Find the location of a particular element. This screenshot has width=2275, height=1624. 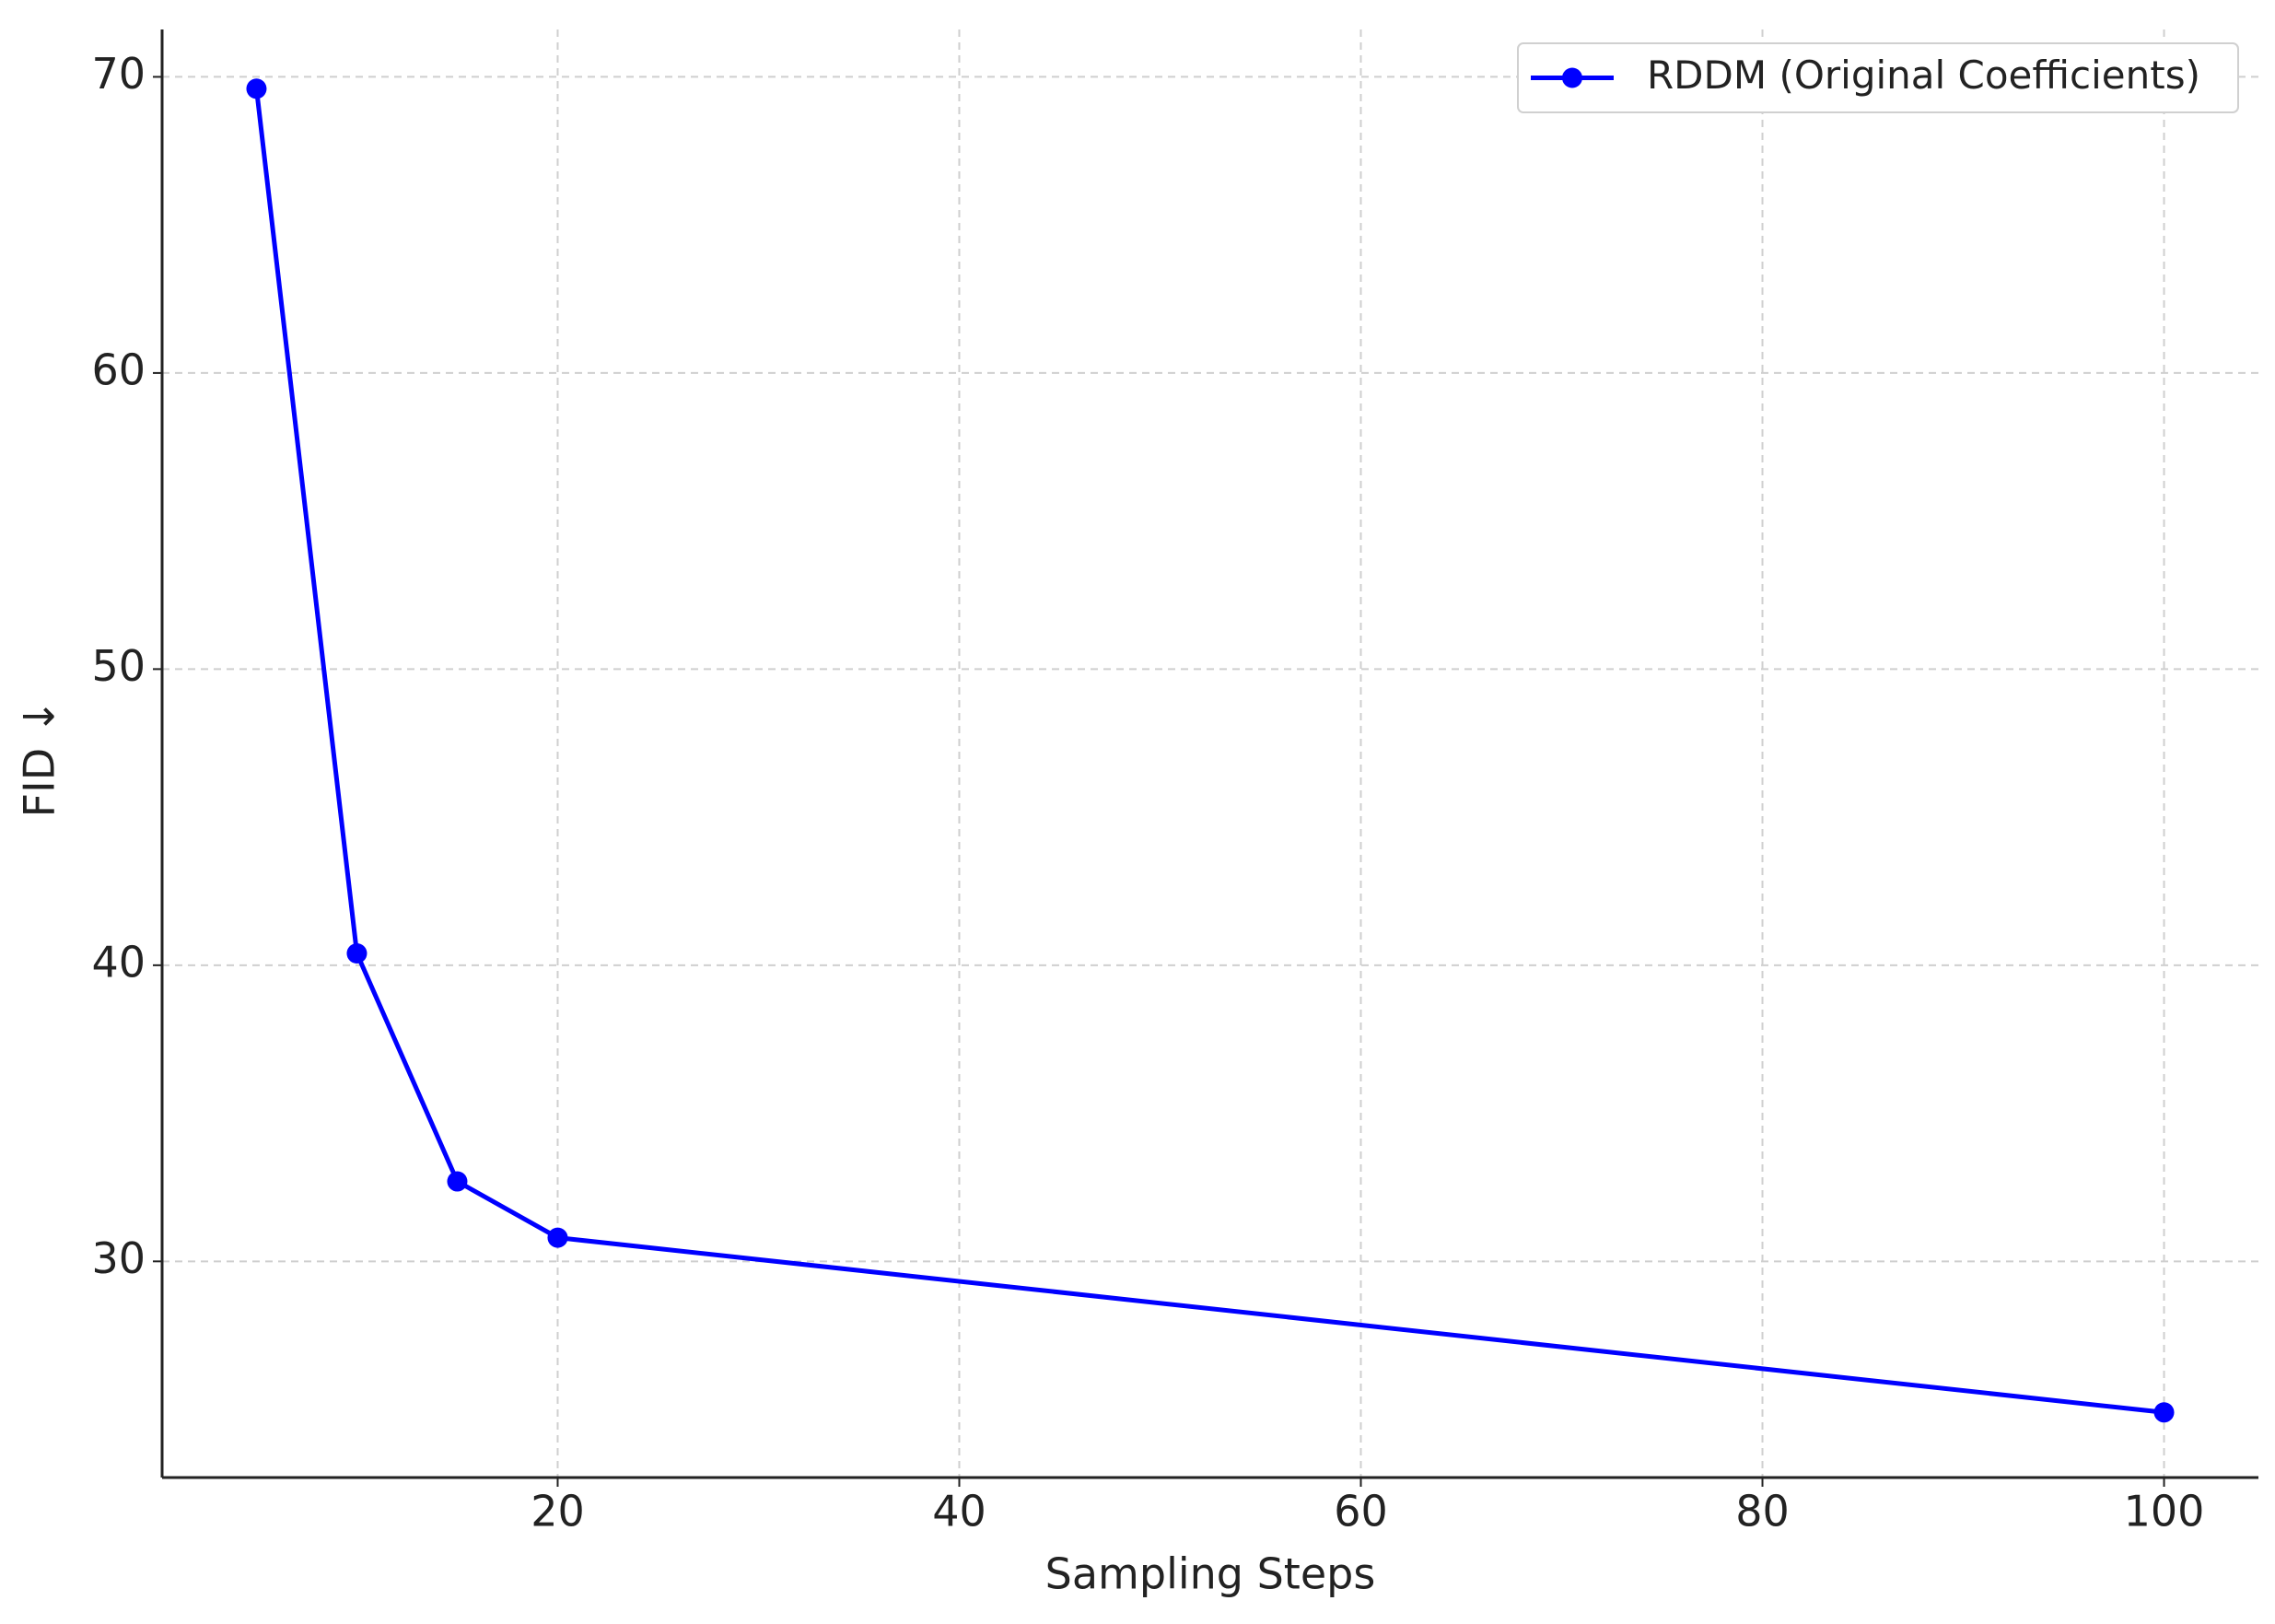

x-tick-label: 100 is located at coordinates (2164, 1512).